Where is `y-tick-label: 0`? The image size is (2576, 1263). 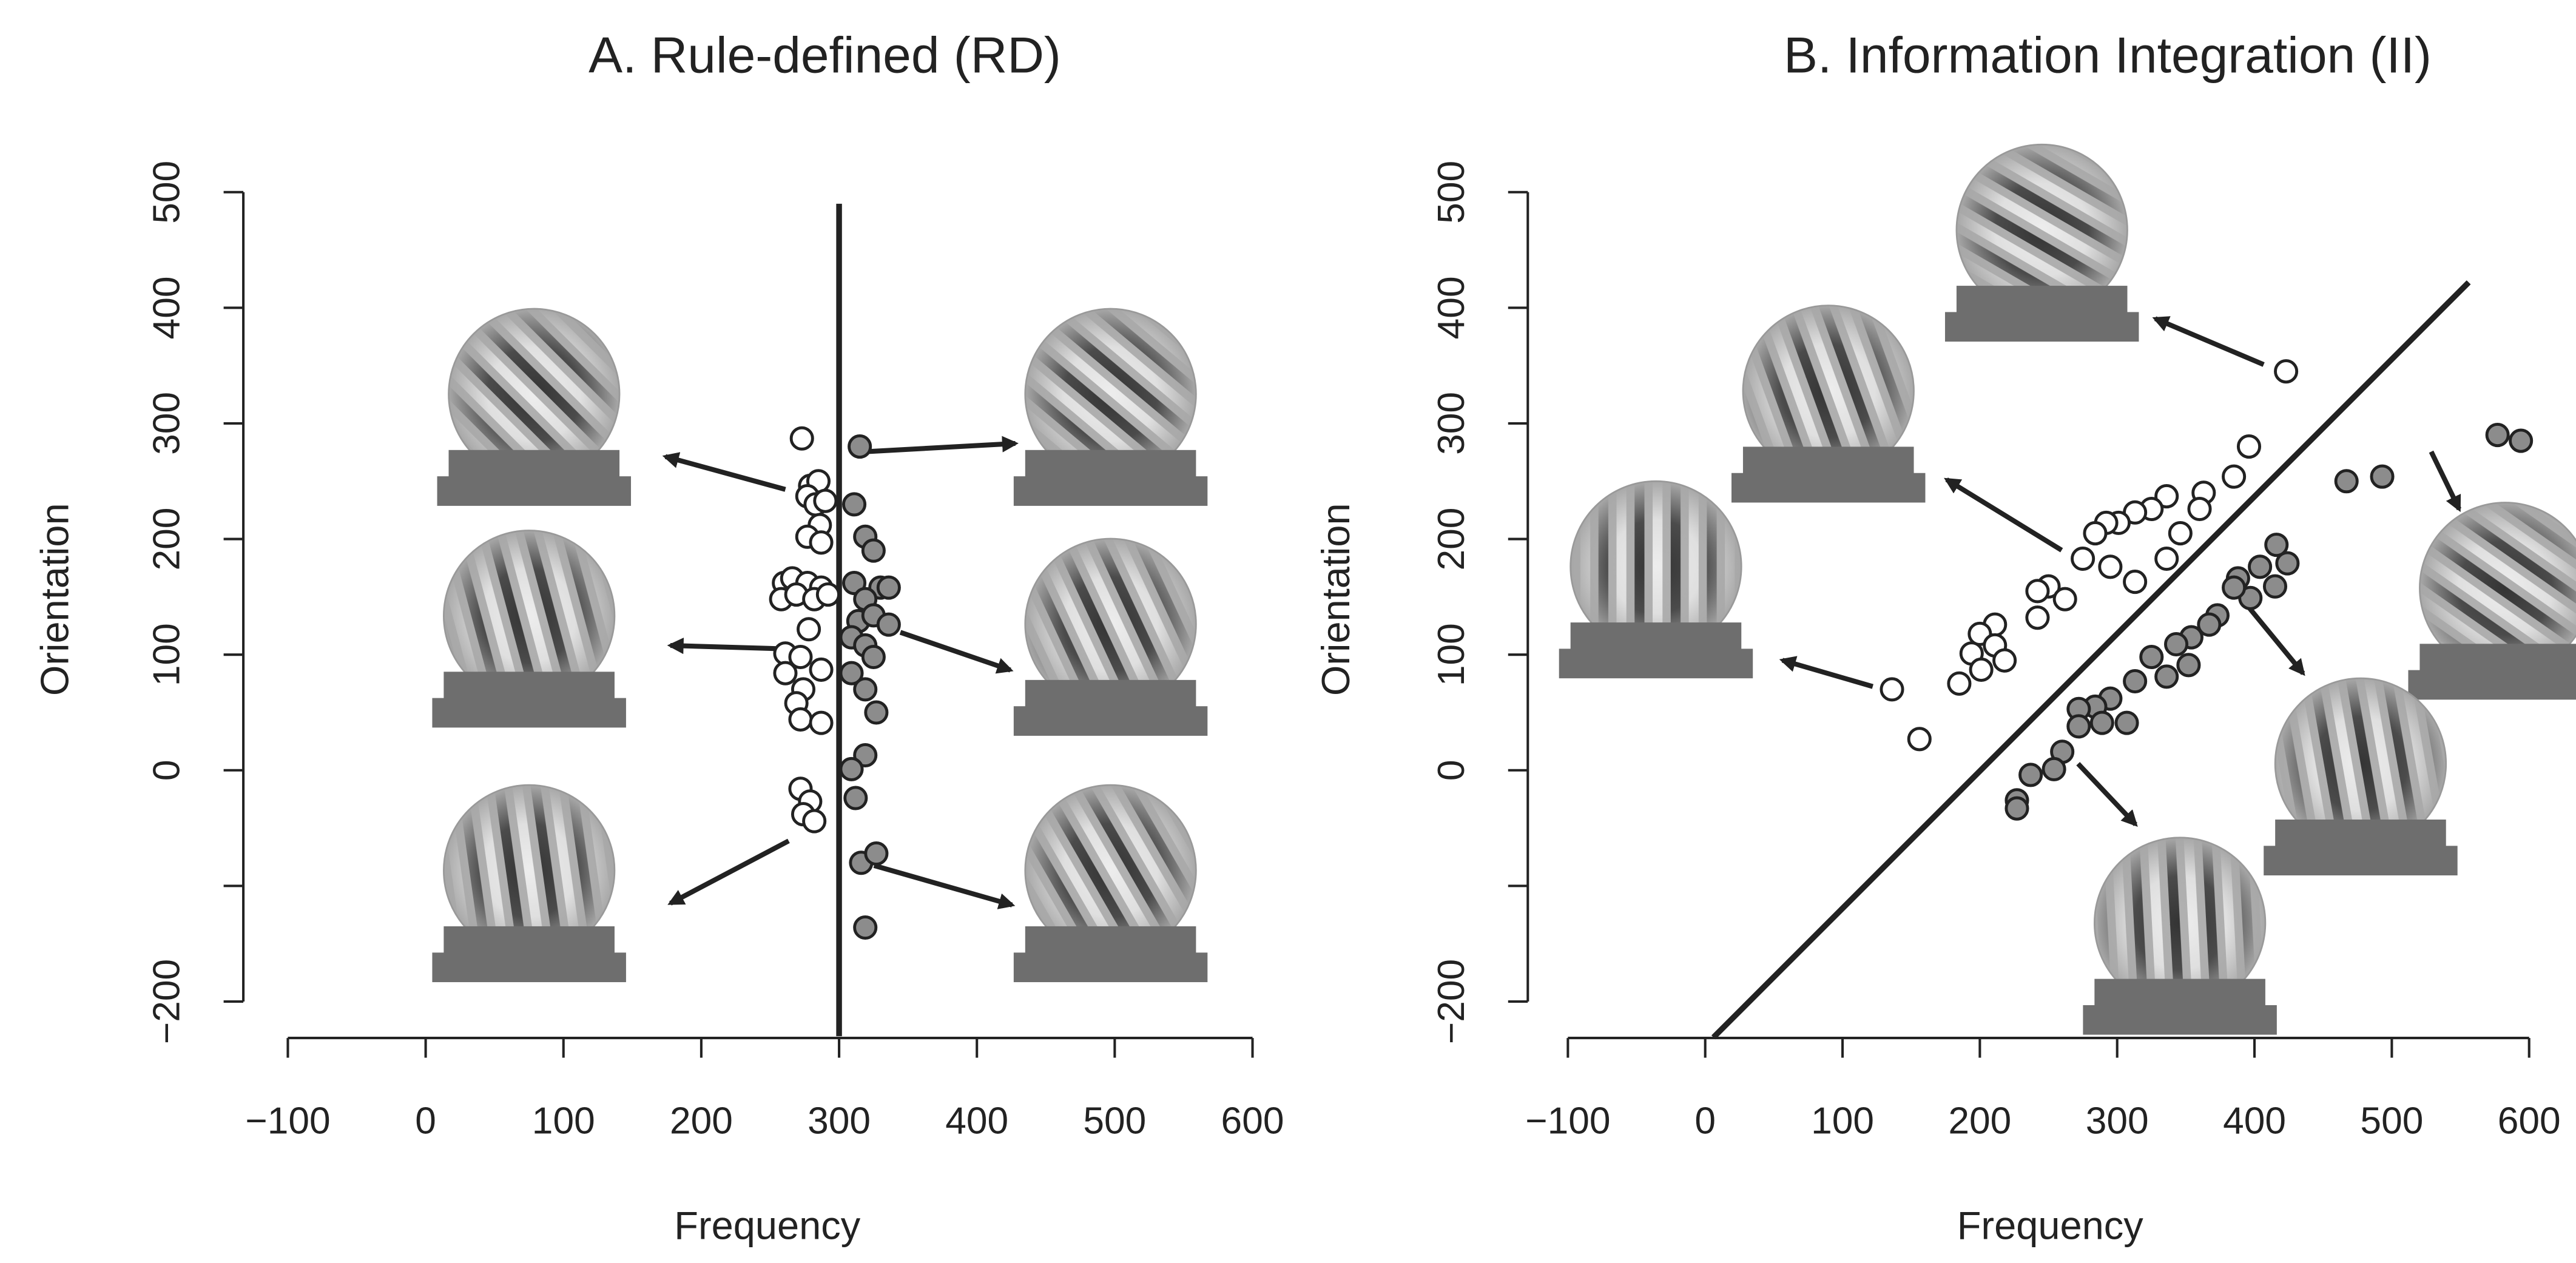 y-tick-label: 0 is located at coordinates (167, 770).